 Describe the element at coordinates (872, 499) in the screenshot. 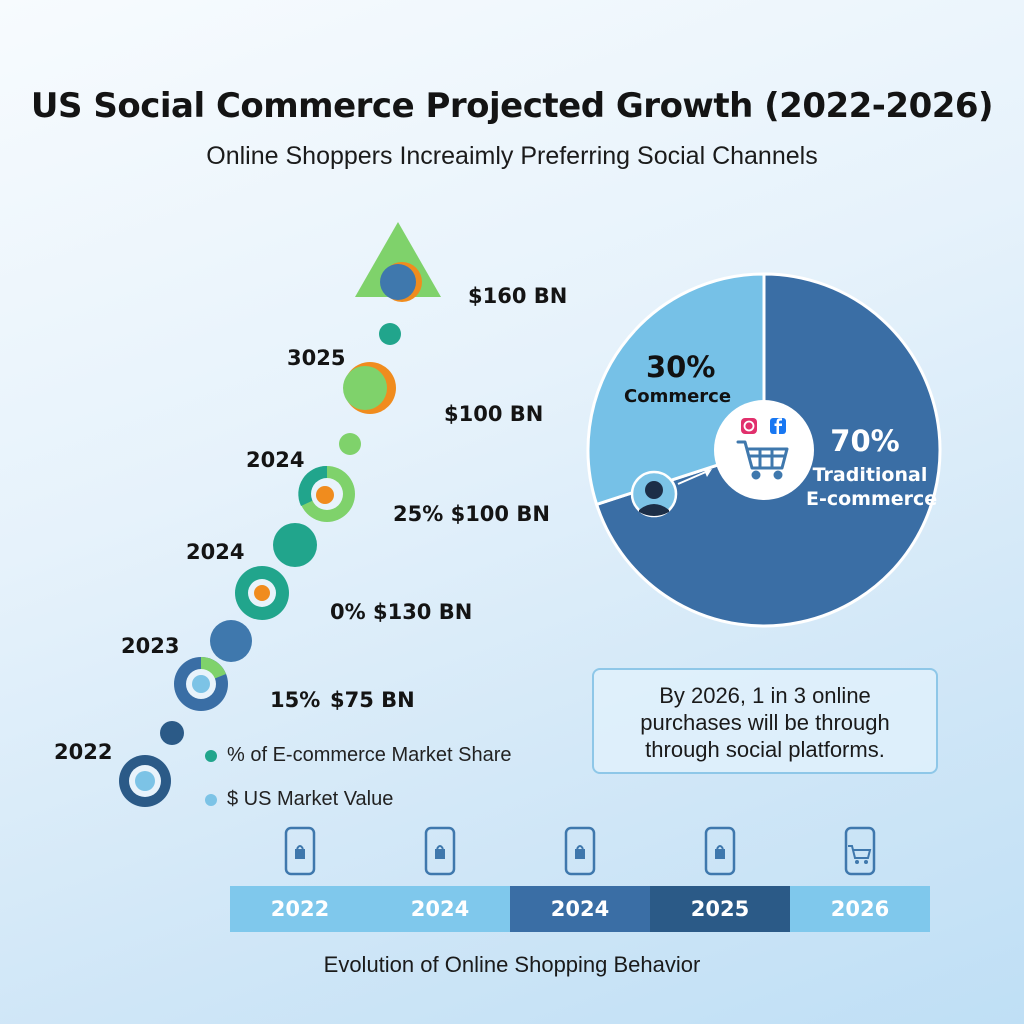

I see `pie-traditional-label-line2: E-commerce` at that location.